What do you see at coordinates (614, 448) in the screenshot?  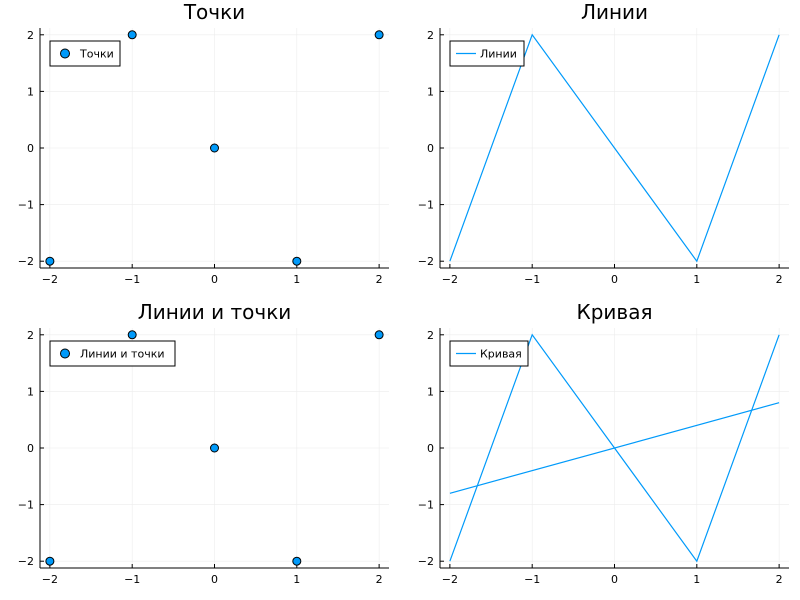 I see `series-line` at bounding box center [614, 448].